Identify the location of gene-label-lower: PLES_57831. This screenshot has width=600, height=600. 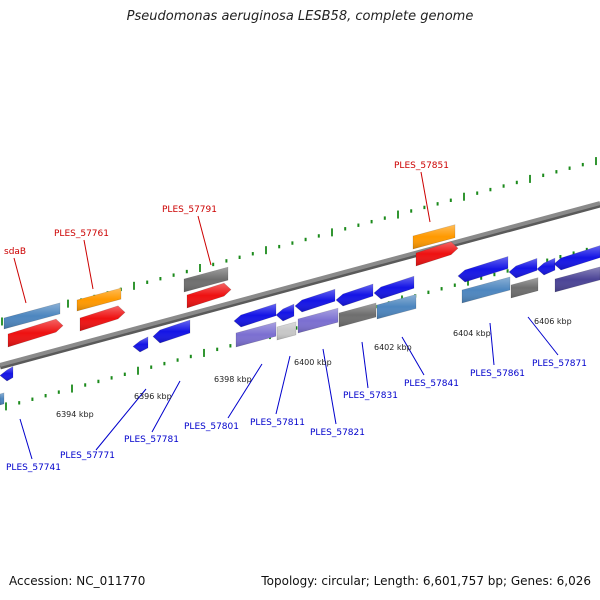
(370, 396).